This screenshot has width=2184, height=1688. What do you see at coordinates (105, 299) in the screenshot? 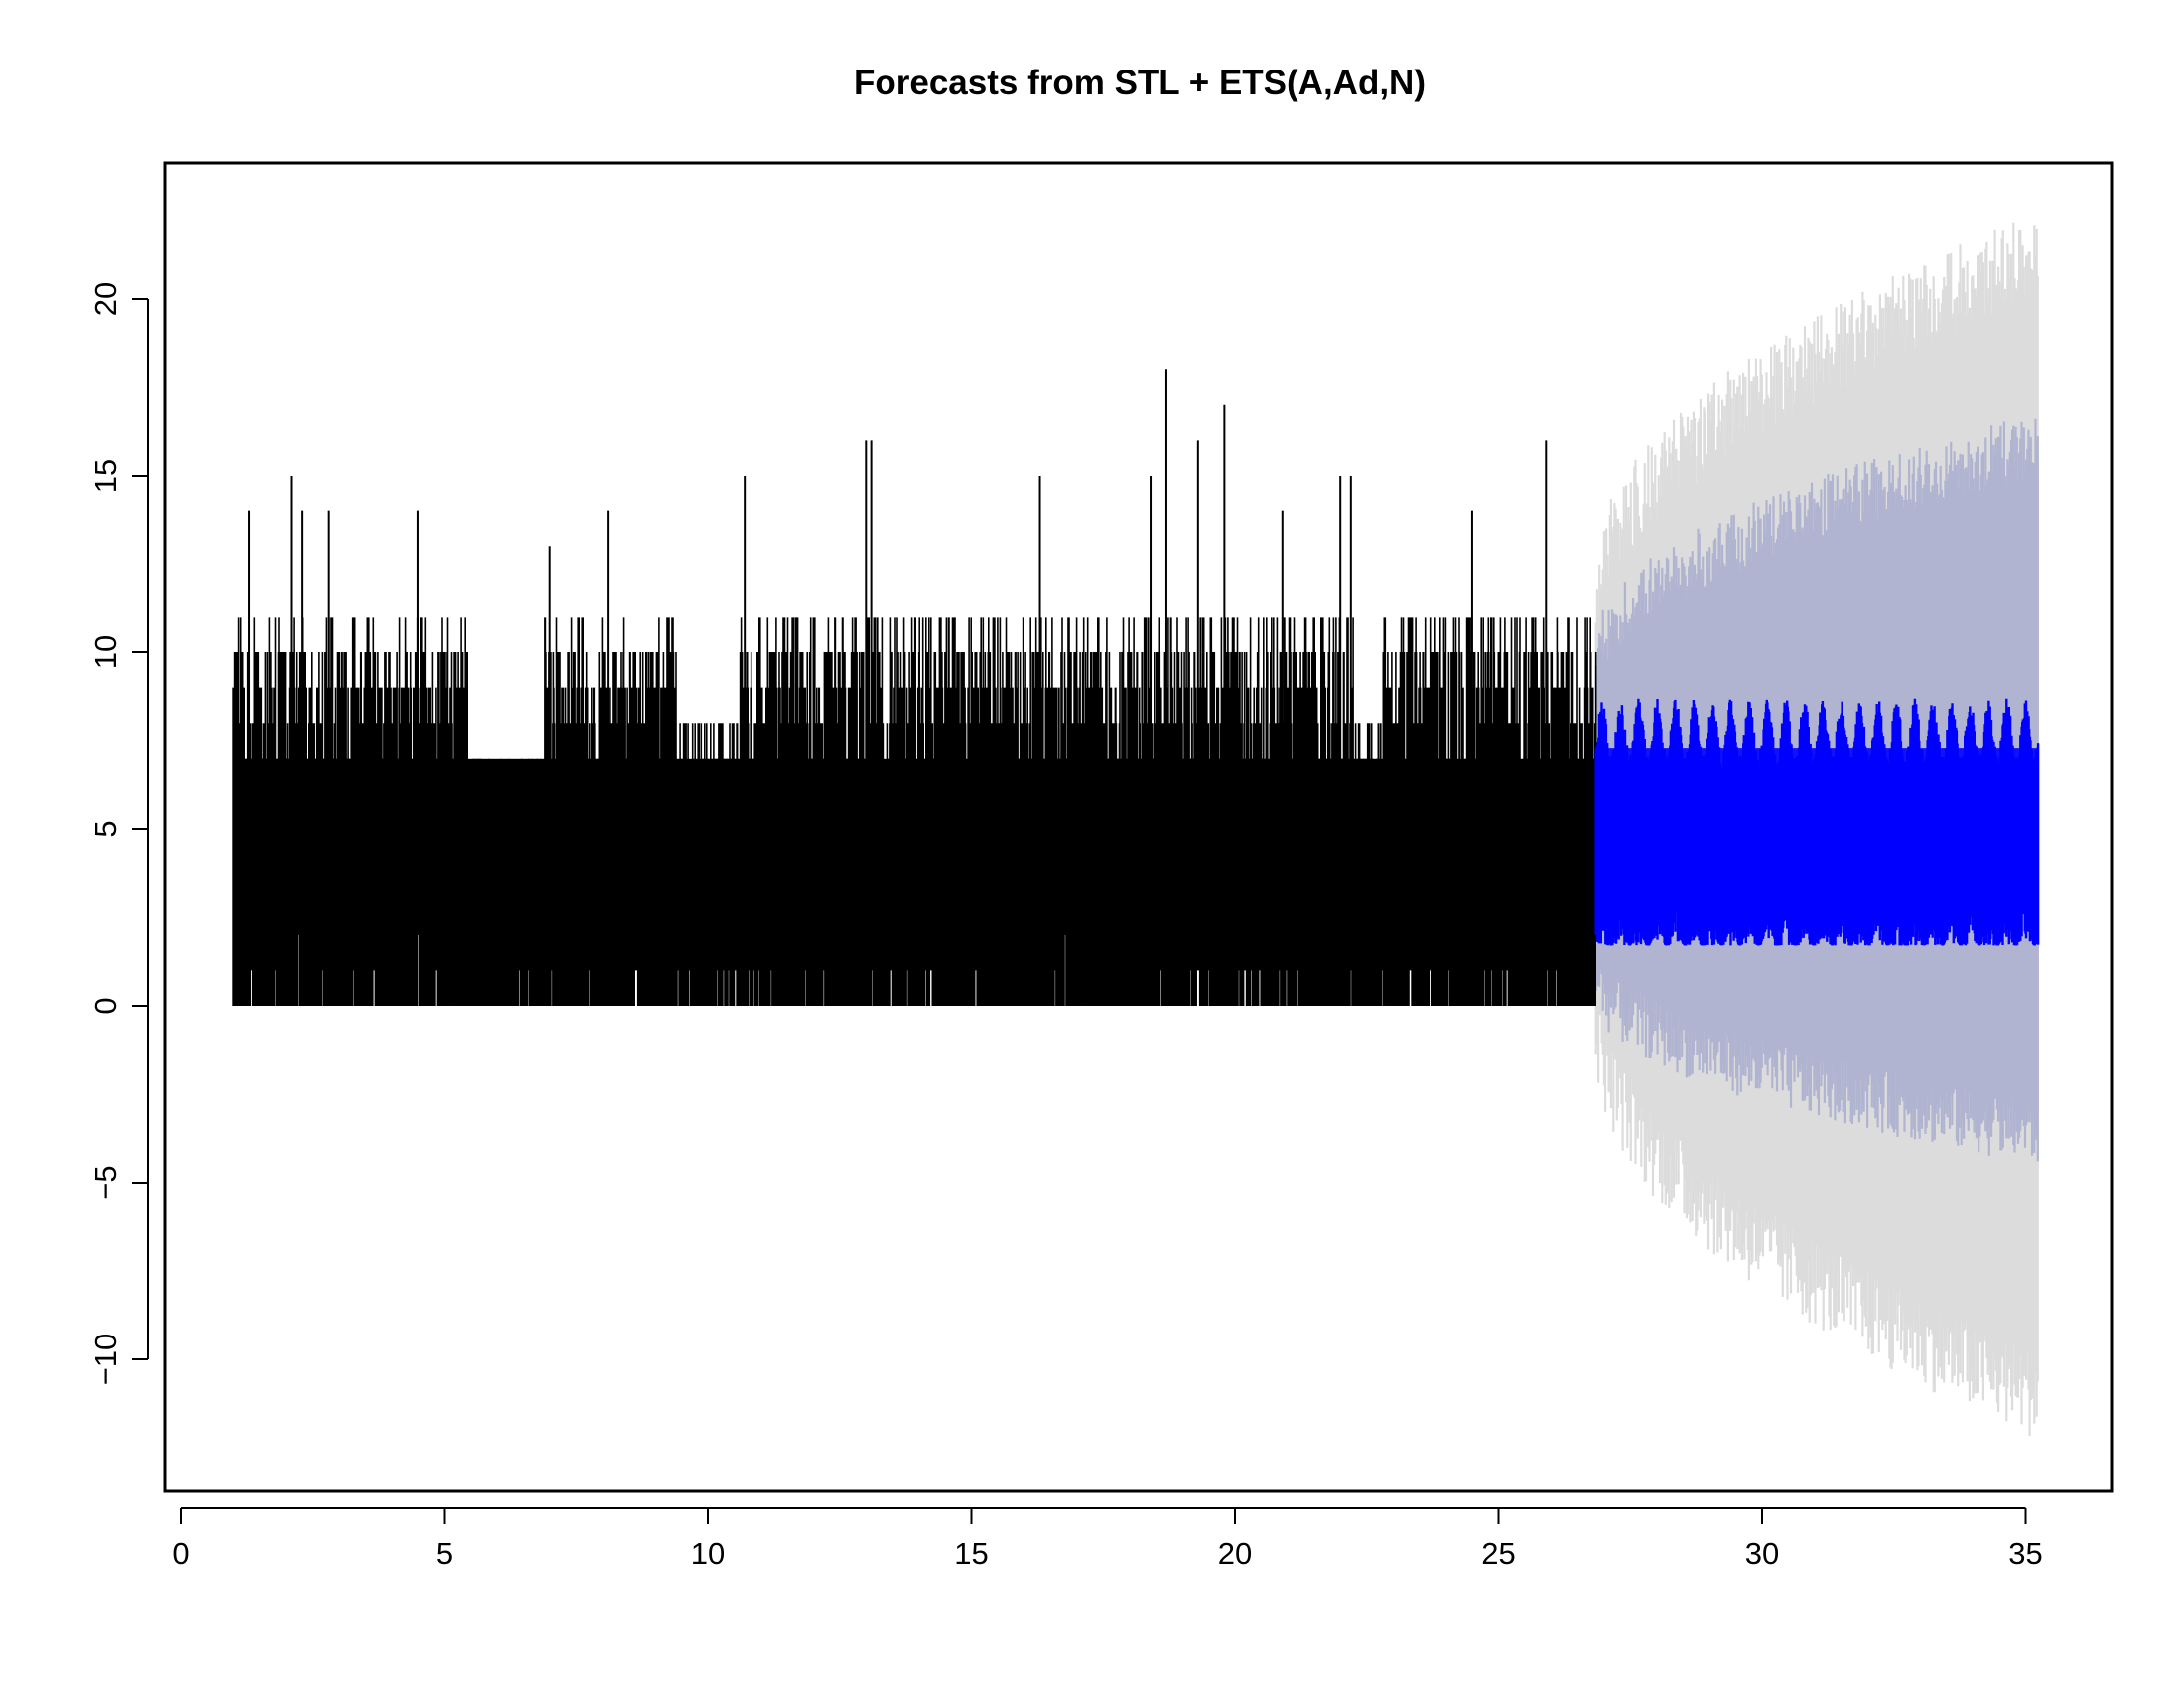
I see `y-tick-label: 20` at bounding box center [105, 299].